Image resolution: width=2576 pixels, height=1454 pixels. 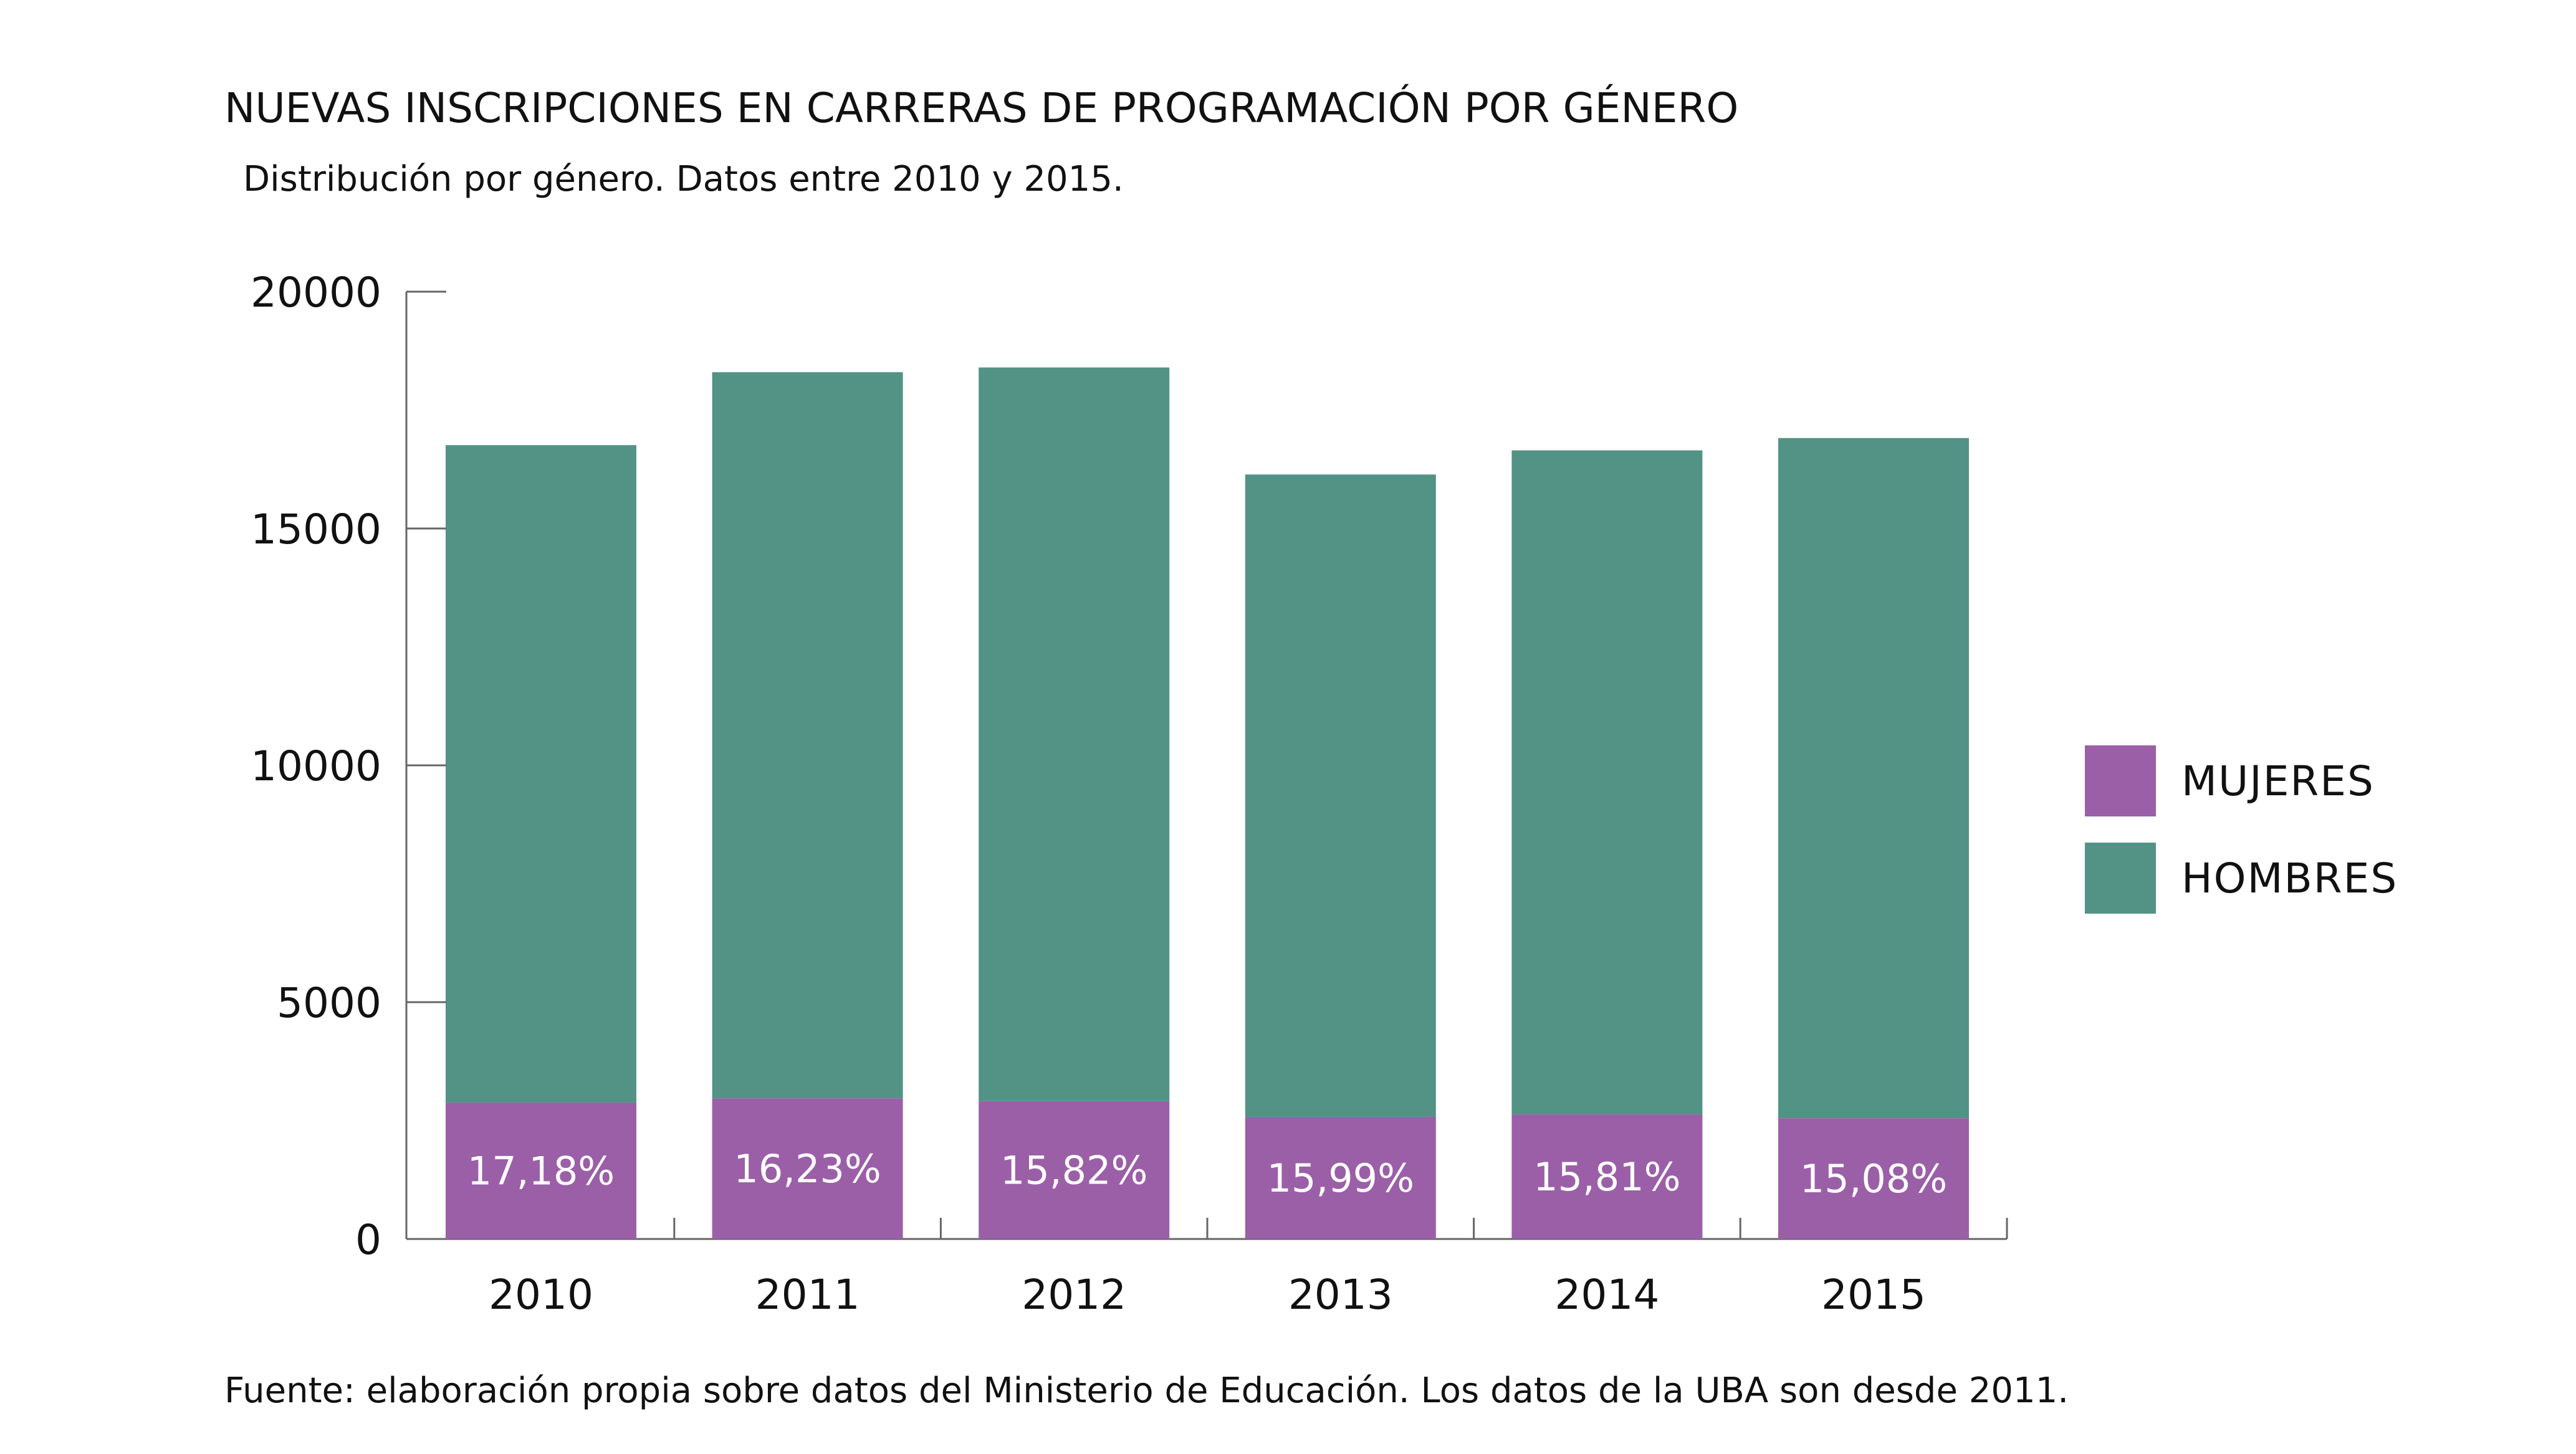 I want to click on x-tick-label: 2010, so click(x=541, y=1295).